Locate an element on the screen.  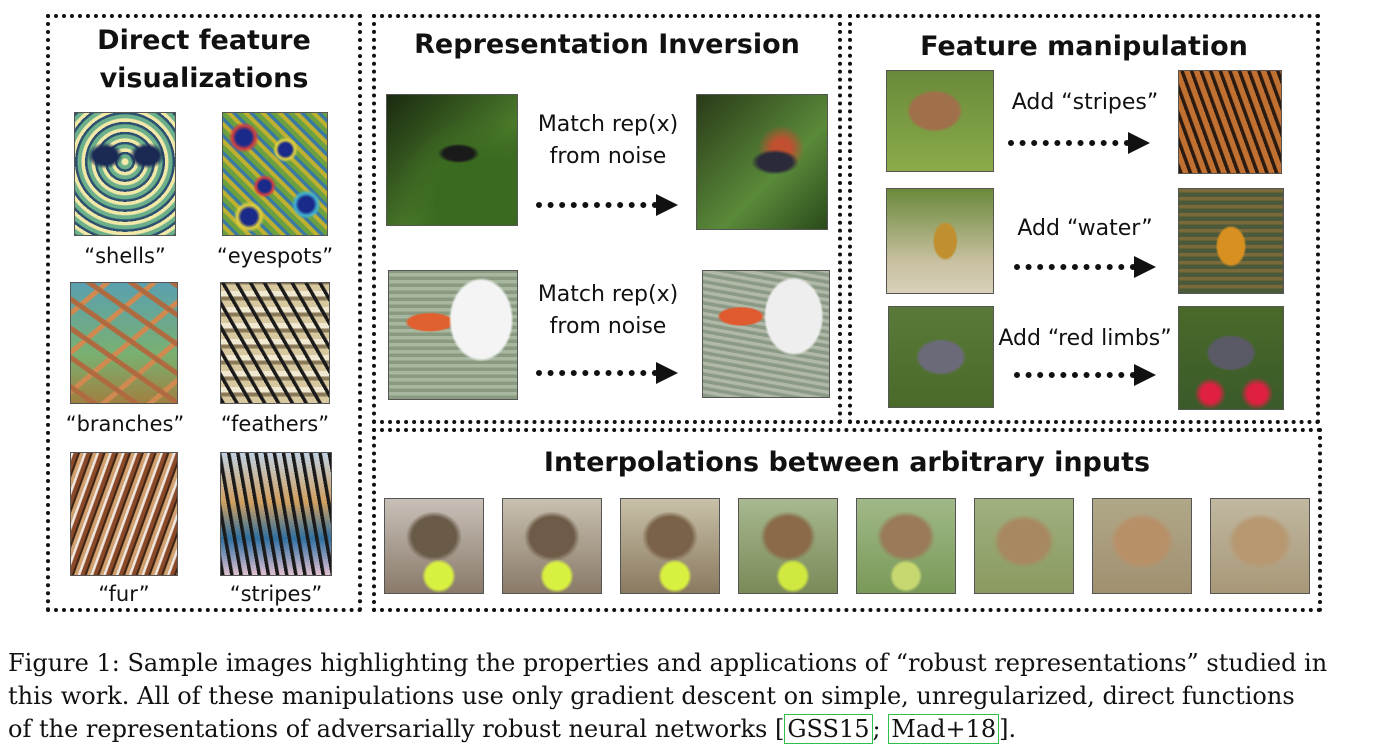
inversion-result-image-insect is located at coordinates (762, 162).